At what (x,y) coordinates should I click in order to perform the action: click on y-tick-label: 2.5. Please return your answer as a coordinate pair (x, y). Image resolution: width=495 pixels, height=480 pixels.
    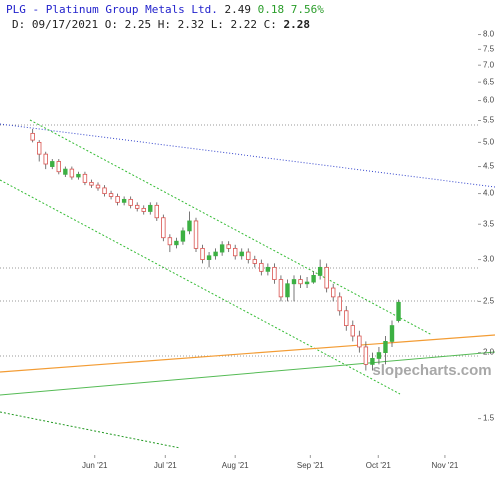
    Looking at the image, I should click on (489, 301).